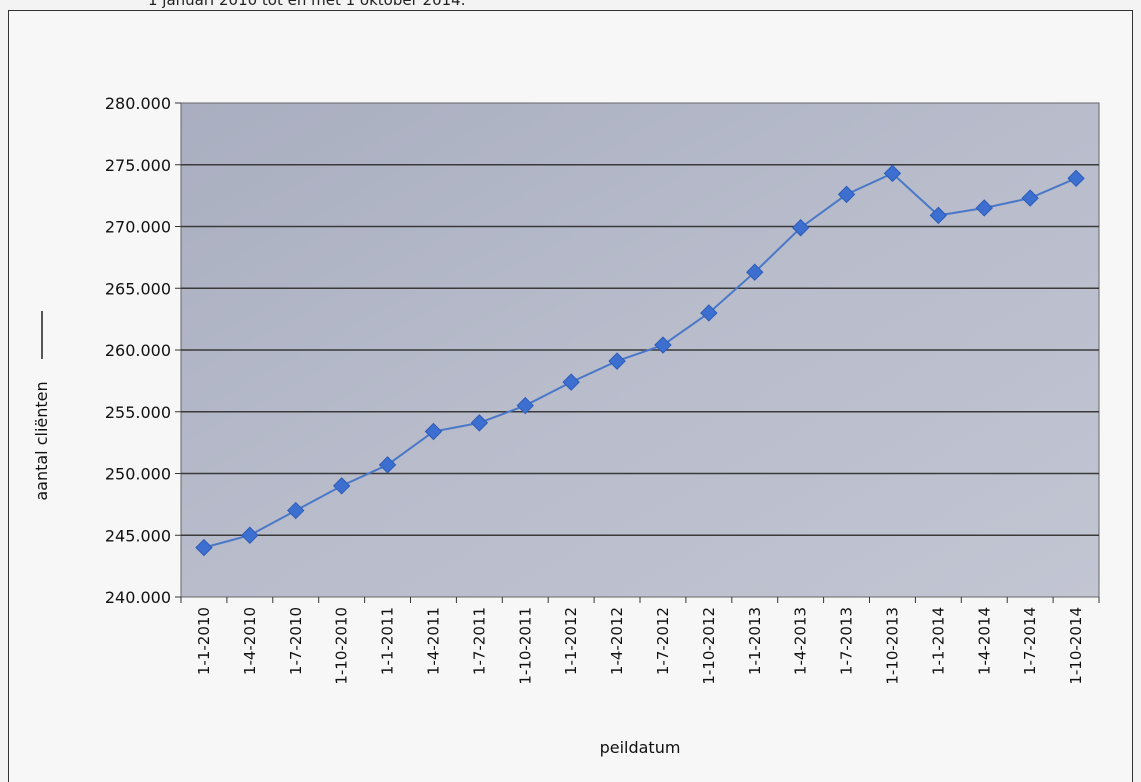 This screenshot has height=782, width=1141. What do you see at coordinates (892, 646) in the screenshot?
I see `x-tick-label: 1-10-2013` at bounding box center [892, 646].